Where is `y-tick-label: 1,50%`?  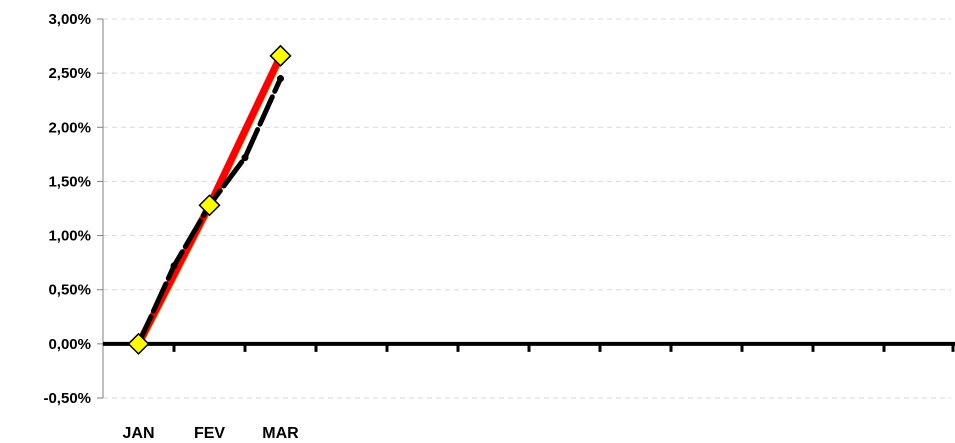
y-tick-label: 1,50% is located at coordinates (69, 181).